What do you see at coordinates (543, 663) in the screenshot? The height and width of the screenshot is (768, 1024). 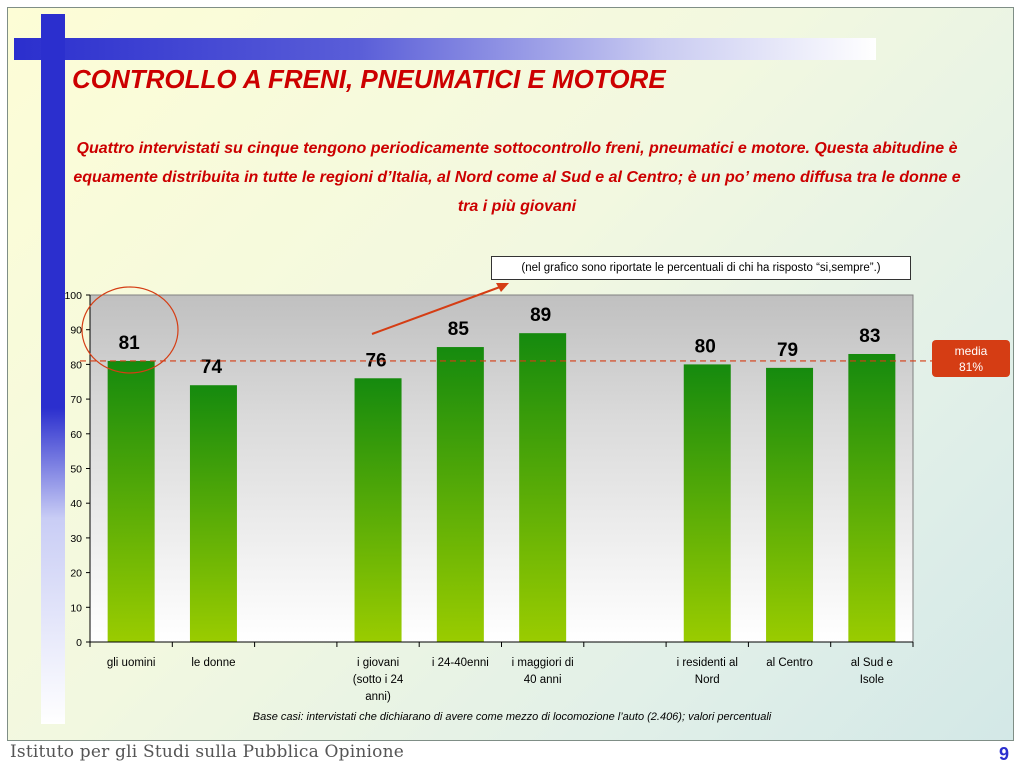 I see `x-category-label: i maggiori di` at bounding box center [543, 663].